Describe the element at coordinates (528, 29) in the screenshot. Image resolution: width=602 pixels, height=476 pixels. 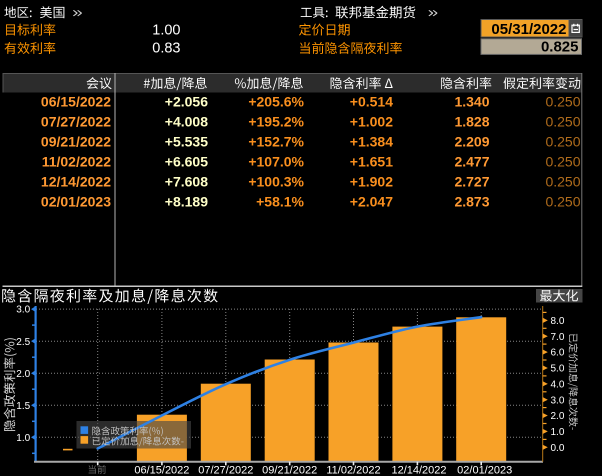
I see `svg-text: 05/31/2022` at that location.